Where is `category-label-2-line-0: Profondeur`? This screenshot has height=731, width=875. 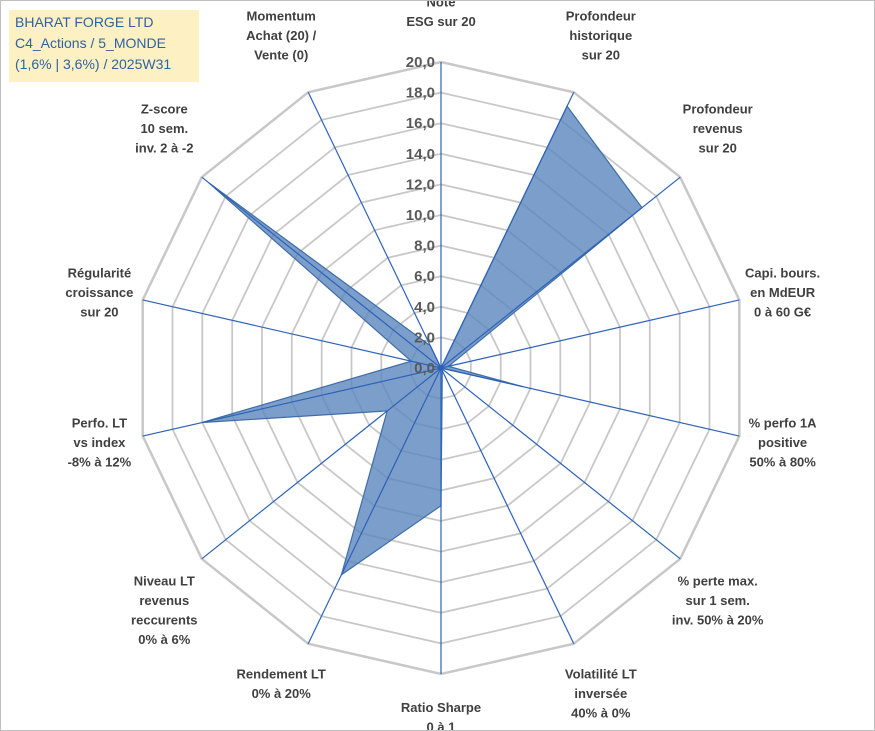
category-label-2-line-0: Profondeur is located at coordinates (718, 109).